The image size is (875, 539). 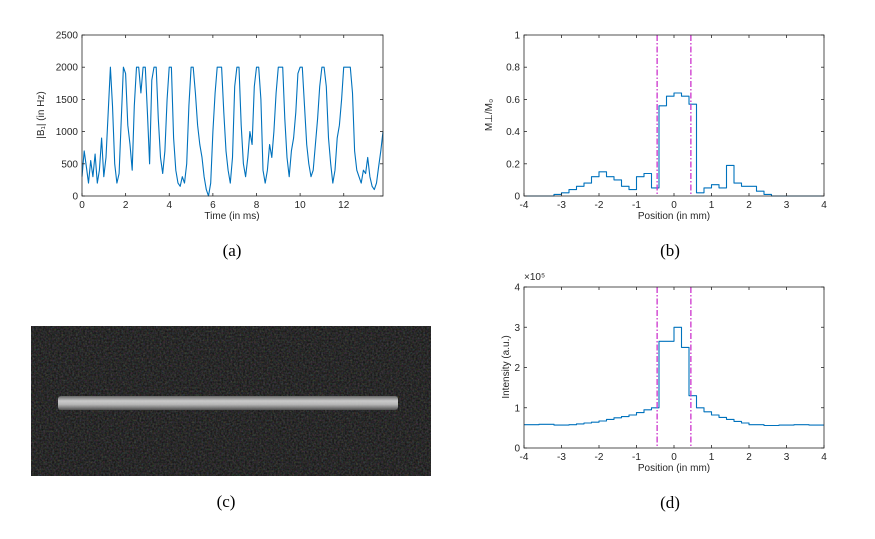 I want to click on plot-a-xtick-label: 6, so click(x=213, y=205).